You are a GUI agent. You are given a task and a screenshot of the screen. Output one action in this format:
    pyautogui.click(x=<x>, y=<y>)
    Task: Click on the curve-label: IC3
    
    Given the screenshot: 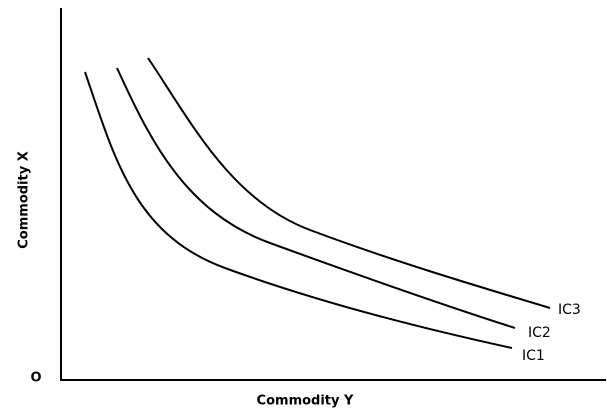 What is the action you would take?
    pyautogui.click(x=569, y=310)
    